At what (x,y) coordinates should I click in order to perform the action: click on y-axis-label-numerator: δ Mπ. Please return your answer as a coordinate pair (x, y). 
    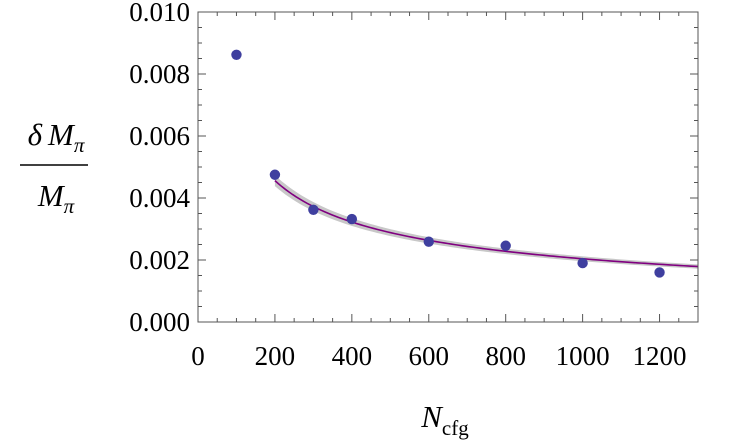
    Looking at the image, I should click on (56, 137).